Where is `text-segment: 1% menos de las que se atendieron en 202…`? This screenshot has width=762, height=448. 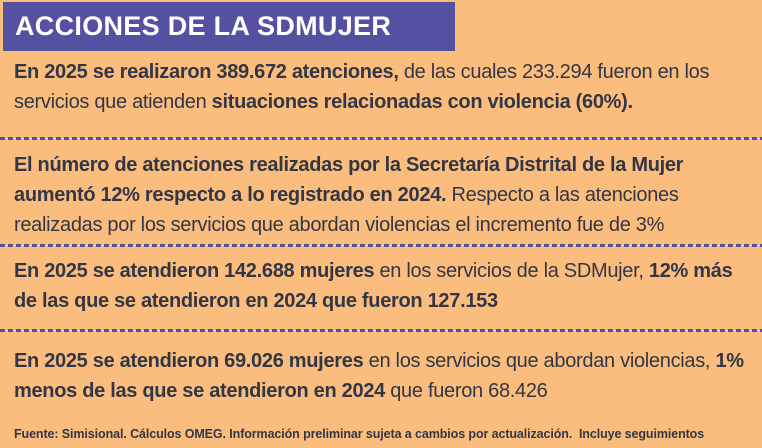
text-segment: 1% menos de las que se atendieron en 202… is located at coordinates (379, 376).